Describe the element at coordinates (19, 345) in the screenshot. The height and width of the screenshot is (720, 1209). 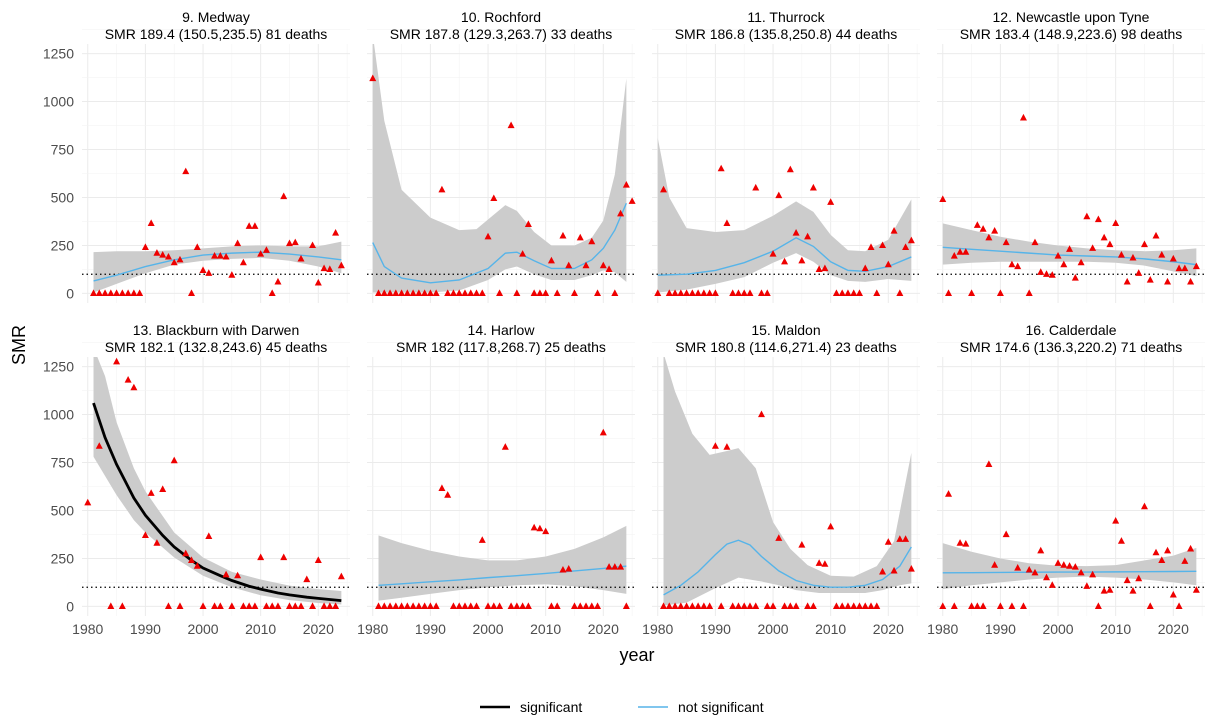
I see `y-axis-title: SMR` at that location.